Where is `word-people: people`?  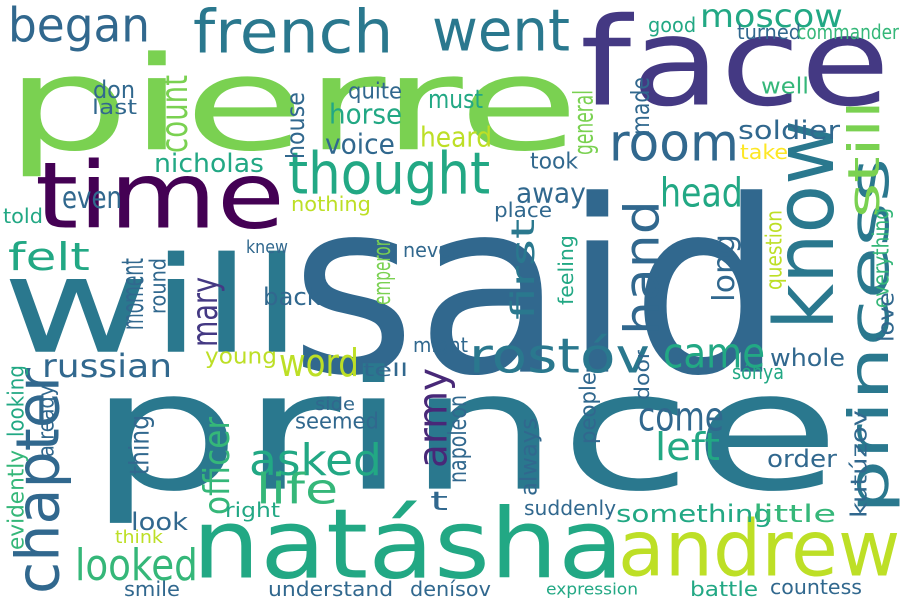
word-people: people is located at coordinates (588, 408).